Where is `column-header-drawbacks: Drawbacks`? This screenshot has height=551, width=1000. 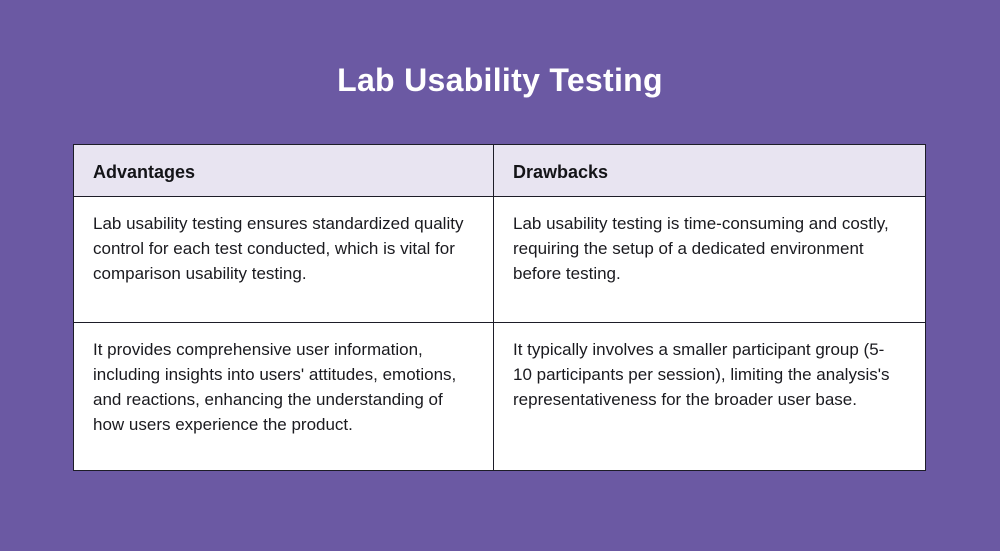 column-header-drawbacks: Drawbacks is located at coordinates (709, 170).